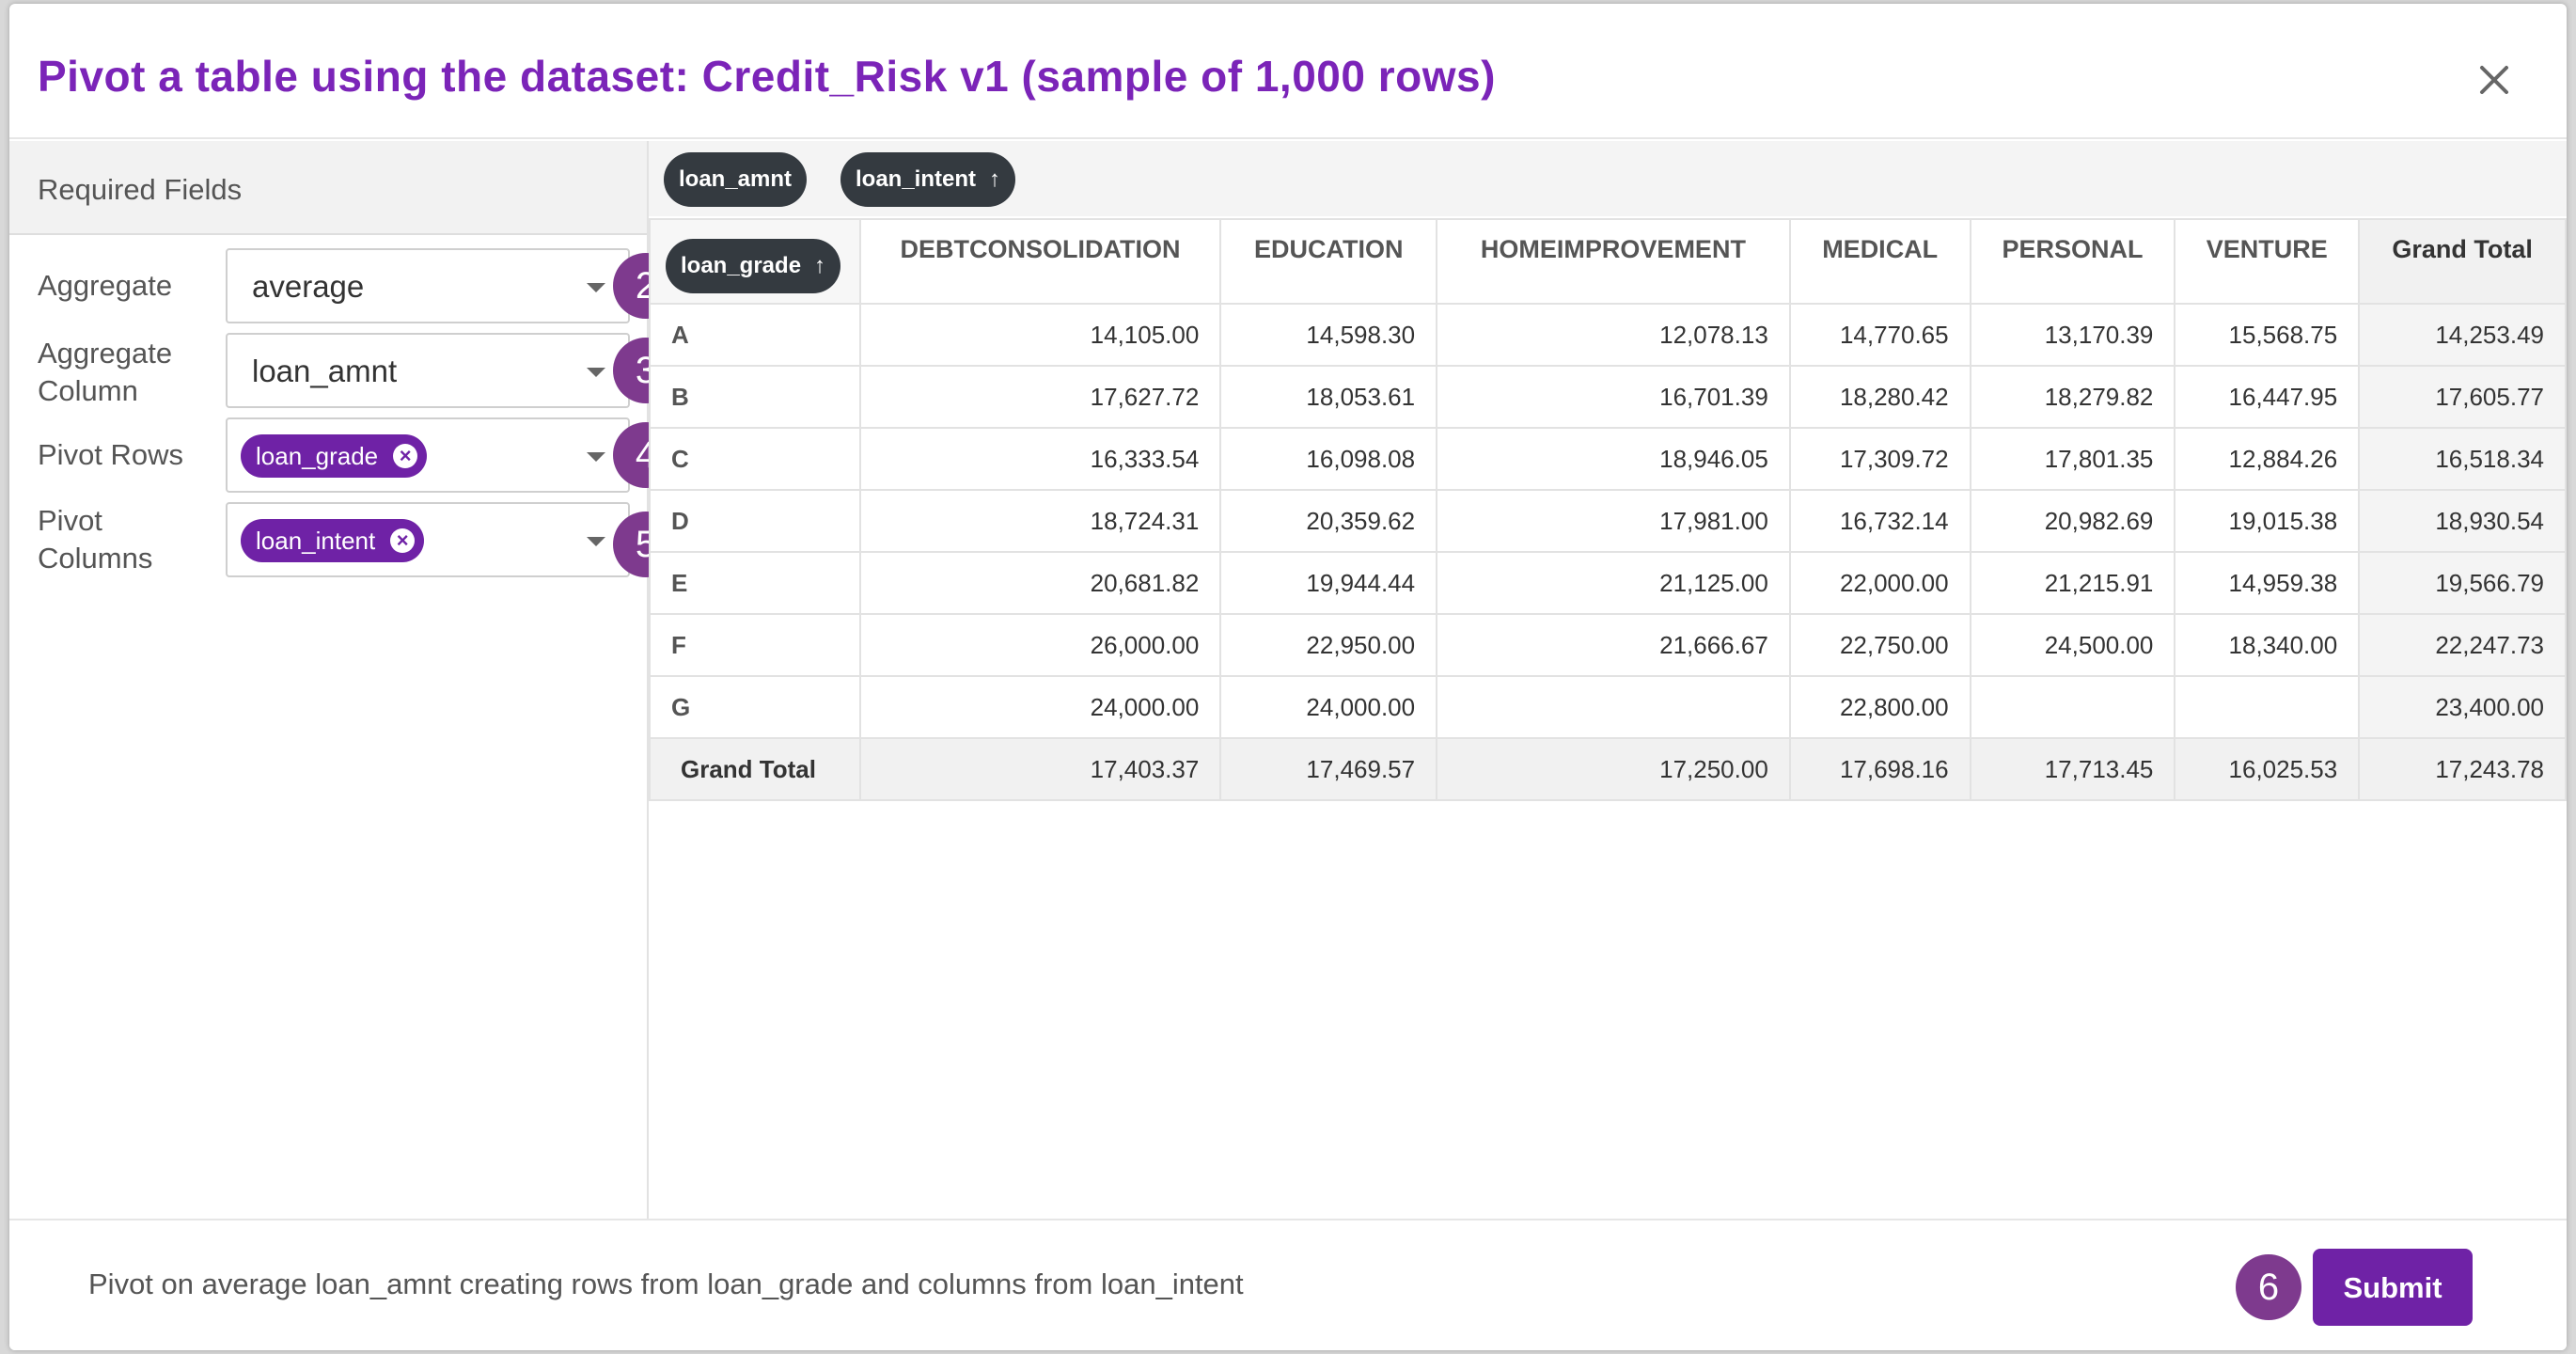 Image resolution: width=2576 pixels, height=1354 pixels. What do you see at coordinates (1880, 769) in the screenshot?
I see `grand-total-cell: 17,698.16` at bounding box center [1880, 769].